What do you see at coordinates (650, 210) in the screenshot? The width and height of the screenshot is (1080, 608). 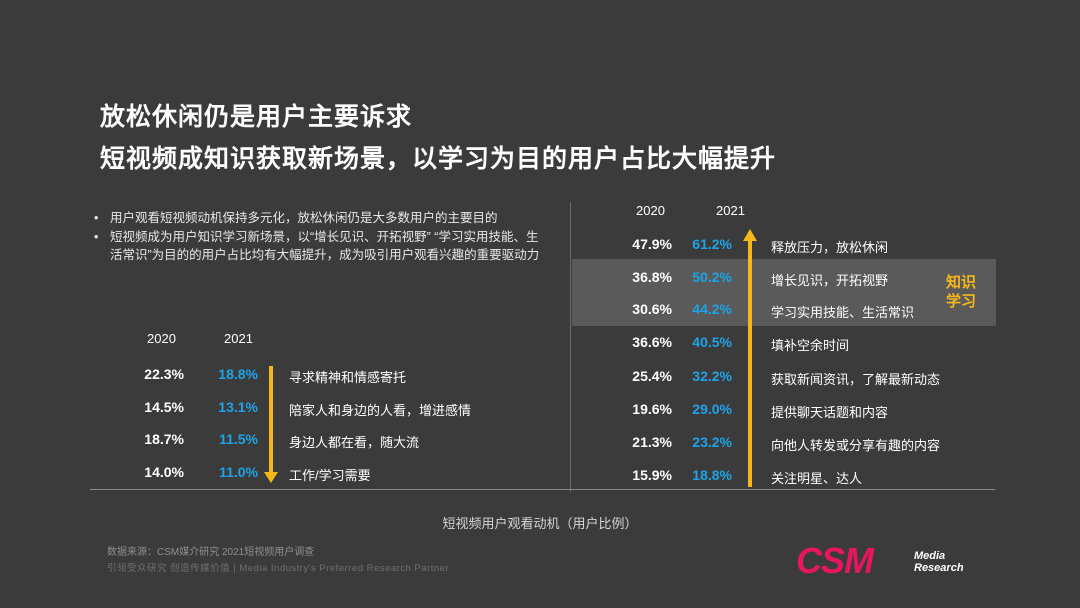 I see `right-year-2020-header: 2020` at bounding box center [650, 210].